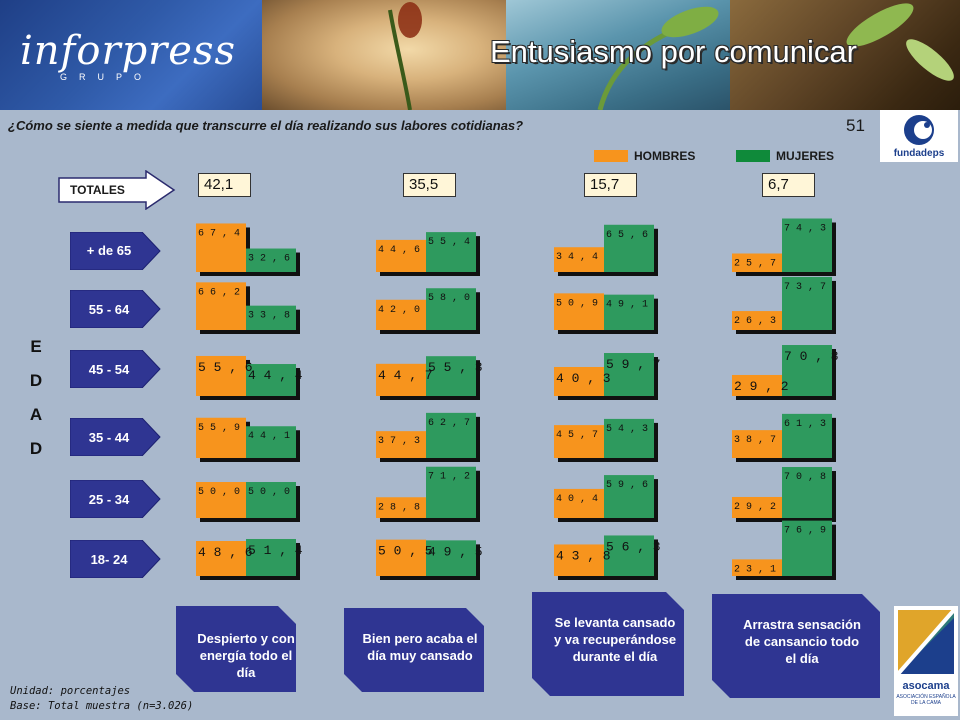 The width and height of the screenshot is (960, 720). Describe the element at coordinates (225, 367) in the screenshot. I see `data-label-hombres: 5 5 , 6` at that location.